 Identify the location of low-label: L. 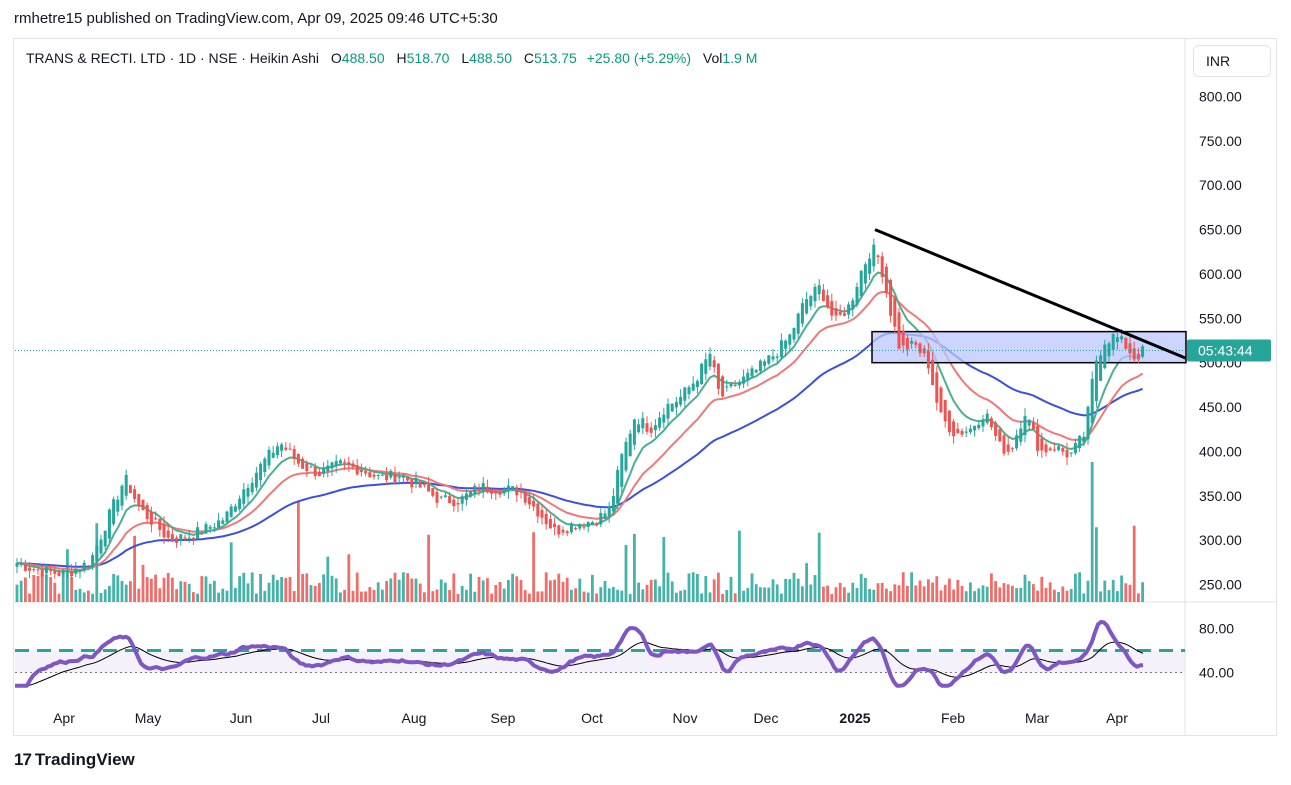
(465, 58).